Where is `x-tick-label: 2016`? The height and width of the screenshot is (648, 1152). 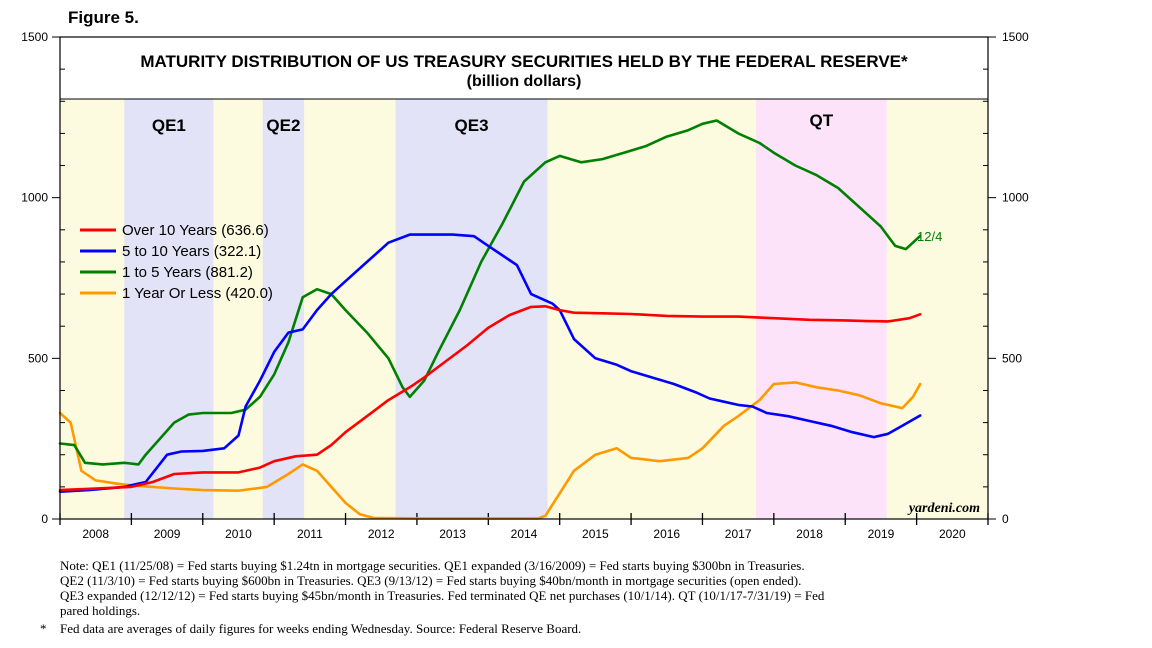
x-tick-label: 2016 is located at coordinates (666, 534).